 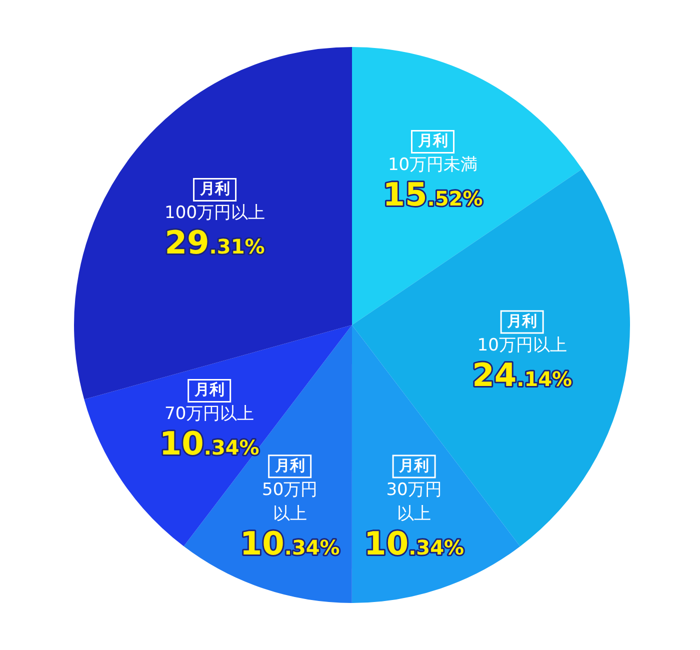 What do you see at coordinates (214, 243) in the screenshot?
I see `data-label: 29.31%` at bounding box center [214, 243].